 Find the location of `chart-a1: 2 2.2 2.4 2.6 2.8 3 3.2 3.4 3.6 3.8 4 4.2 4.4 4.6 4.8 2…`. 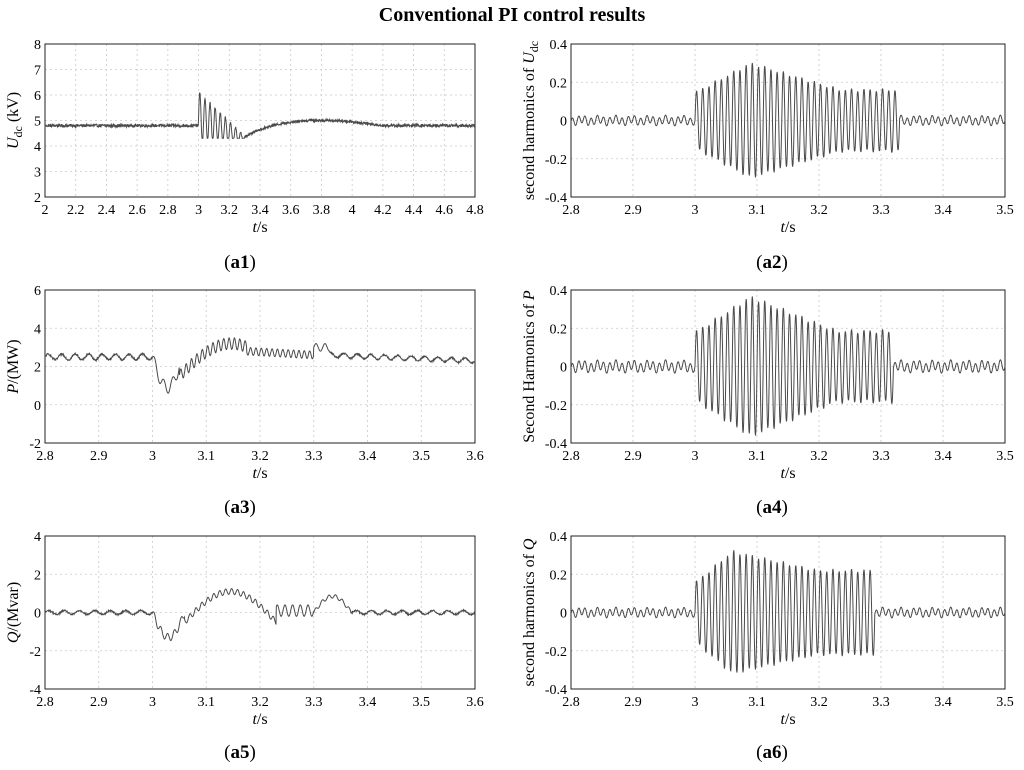

chart-a1: 2 2.2 2.4 2.6 2.8 3 3.2 3.4 3.6 3.8 4 4.2 4.4 4.6 4.8 2… is located at coordinates (244, 137).